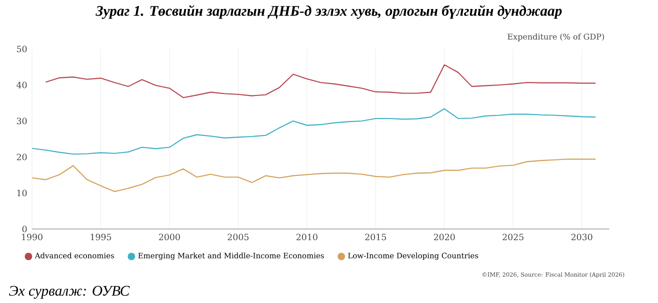 This screenshot has height=303, width=658. What do you see at coordinates (24, 229) in the screenshot?
I see `y-tick-label: 0` at bounding box center [24, 229].